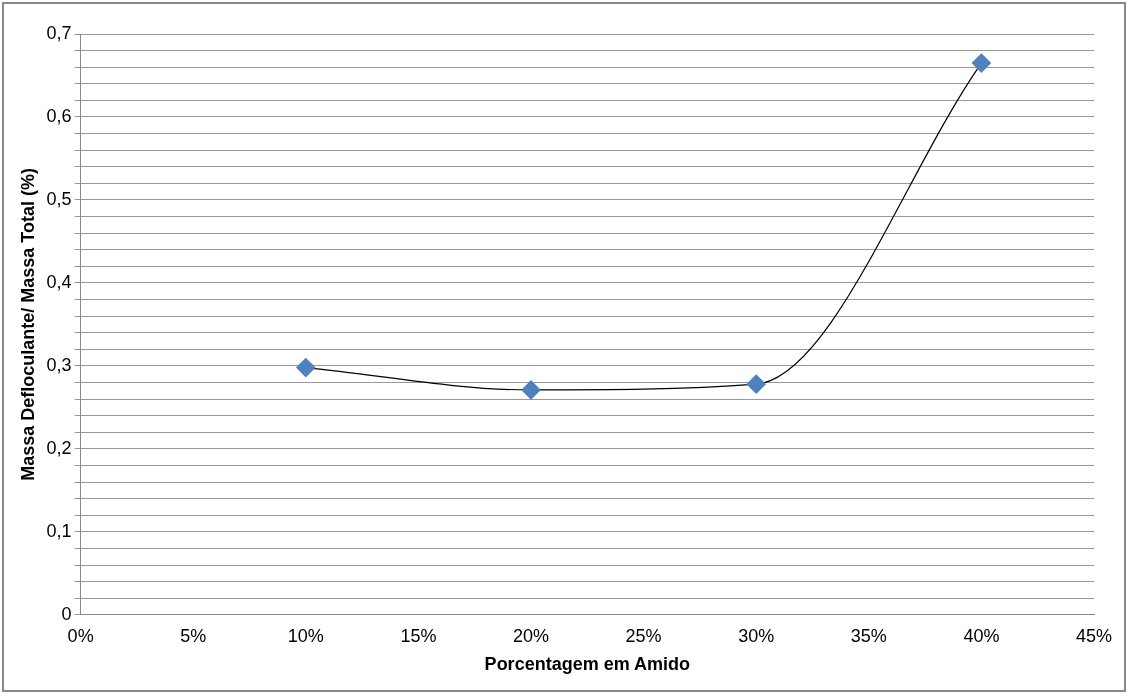 This screenshot has width=1130, height=696. Describe the element at coordinates (981, 635) in the screenshot. I see `x-tick-label: 40%` at that location.